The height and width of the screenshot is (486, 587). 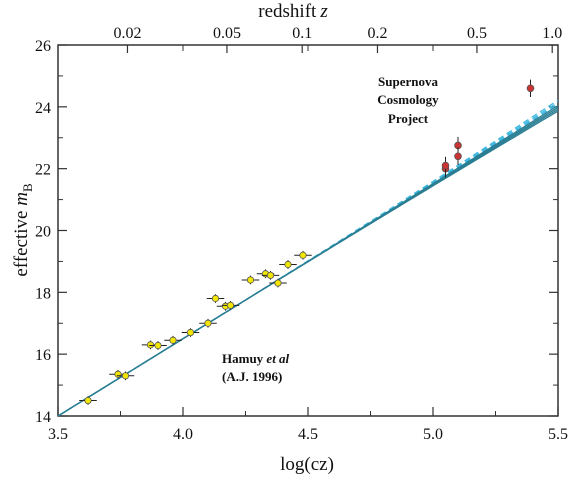 I want to click on y-axis-title: effective mB, so click(x=23, y=230).